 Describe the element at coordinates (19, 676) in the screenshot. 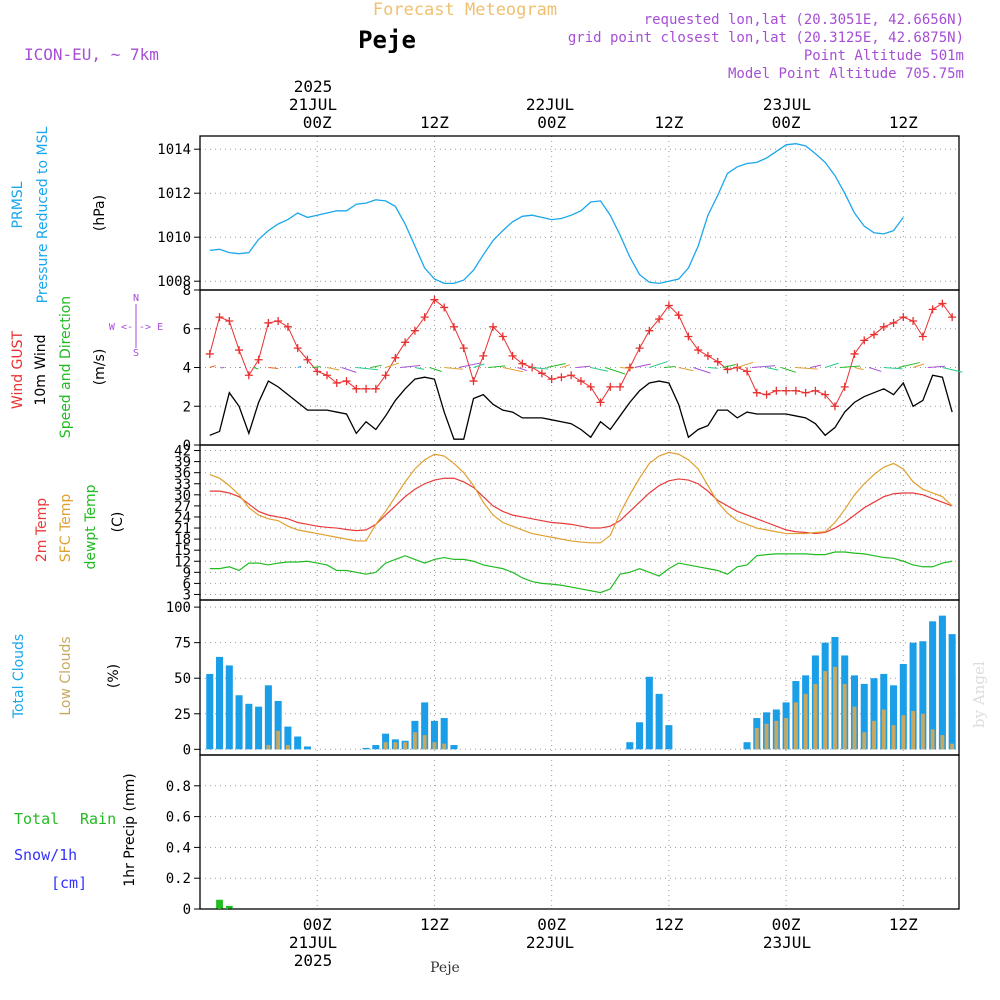

I see `label-total-clouds: Total Clouds` at that location.